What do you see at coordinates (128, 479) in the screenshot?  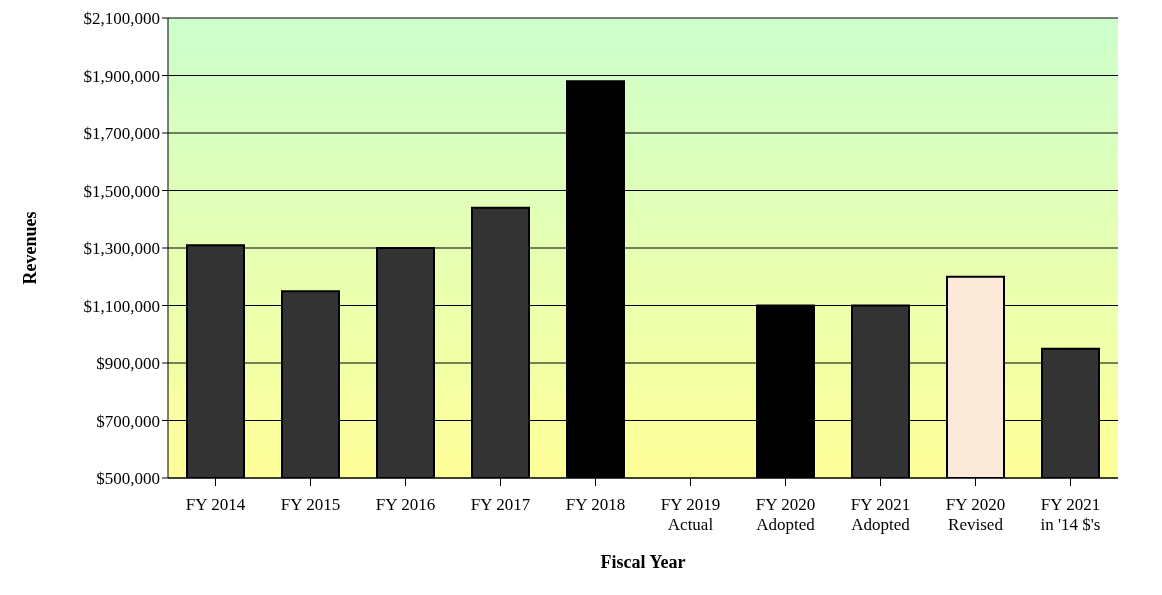 I see `y-tick-label: $500,000` at bounding box center [128, 479].